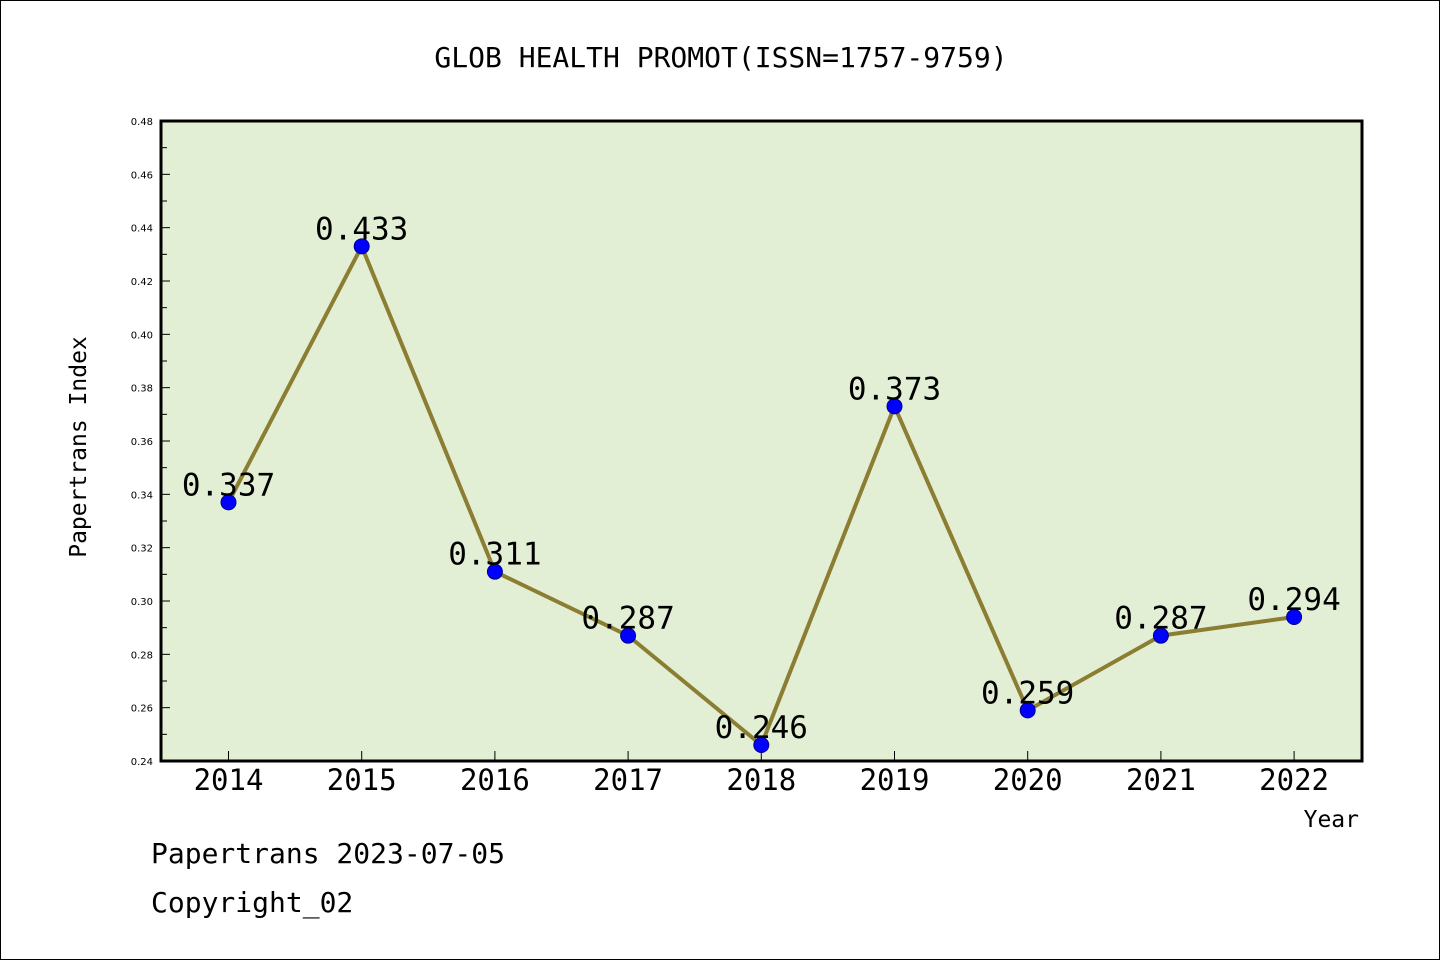  I want to click on footer-date: Papertrans 2023-07-05, so click(328, 853).